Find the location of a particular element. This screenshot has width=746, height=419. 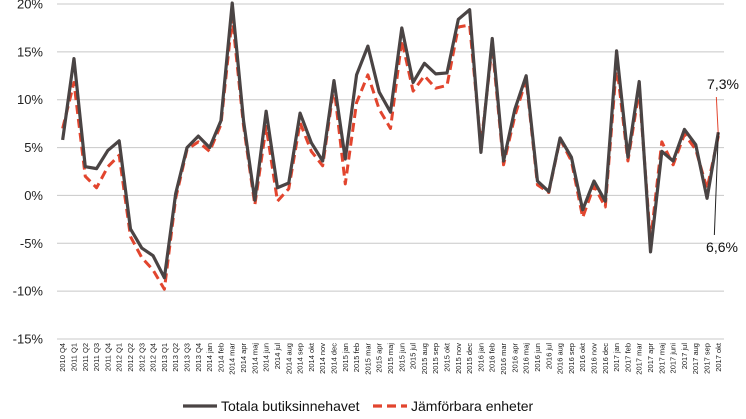

x-tick-label: 2011 Q1 is located at coordinates (73, 357).